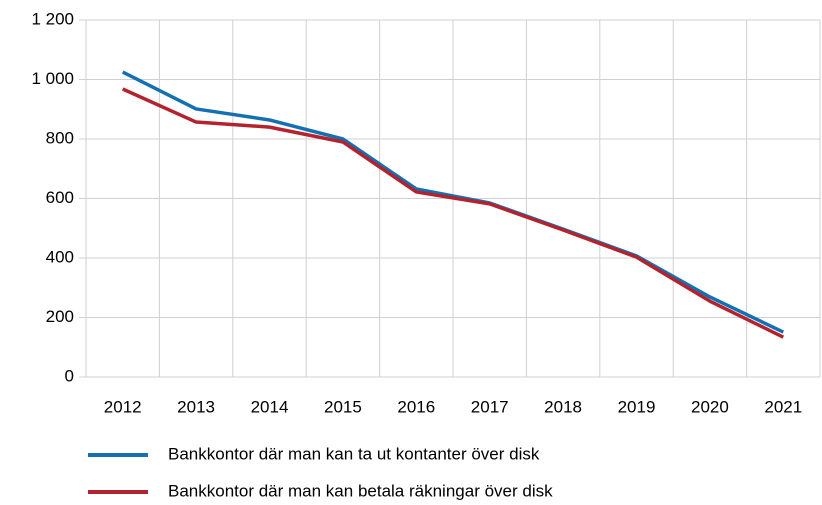 This screenshot has width=822, height=505. Describe the element at coordinates (783, 406) in the screenshot. I see `x-tick-label: 2021` at that location.